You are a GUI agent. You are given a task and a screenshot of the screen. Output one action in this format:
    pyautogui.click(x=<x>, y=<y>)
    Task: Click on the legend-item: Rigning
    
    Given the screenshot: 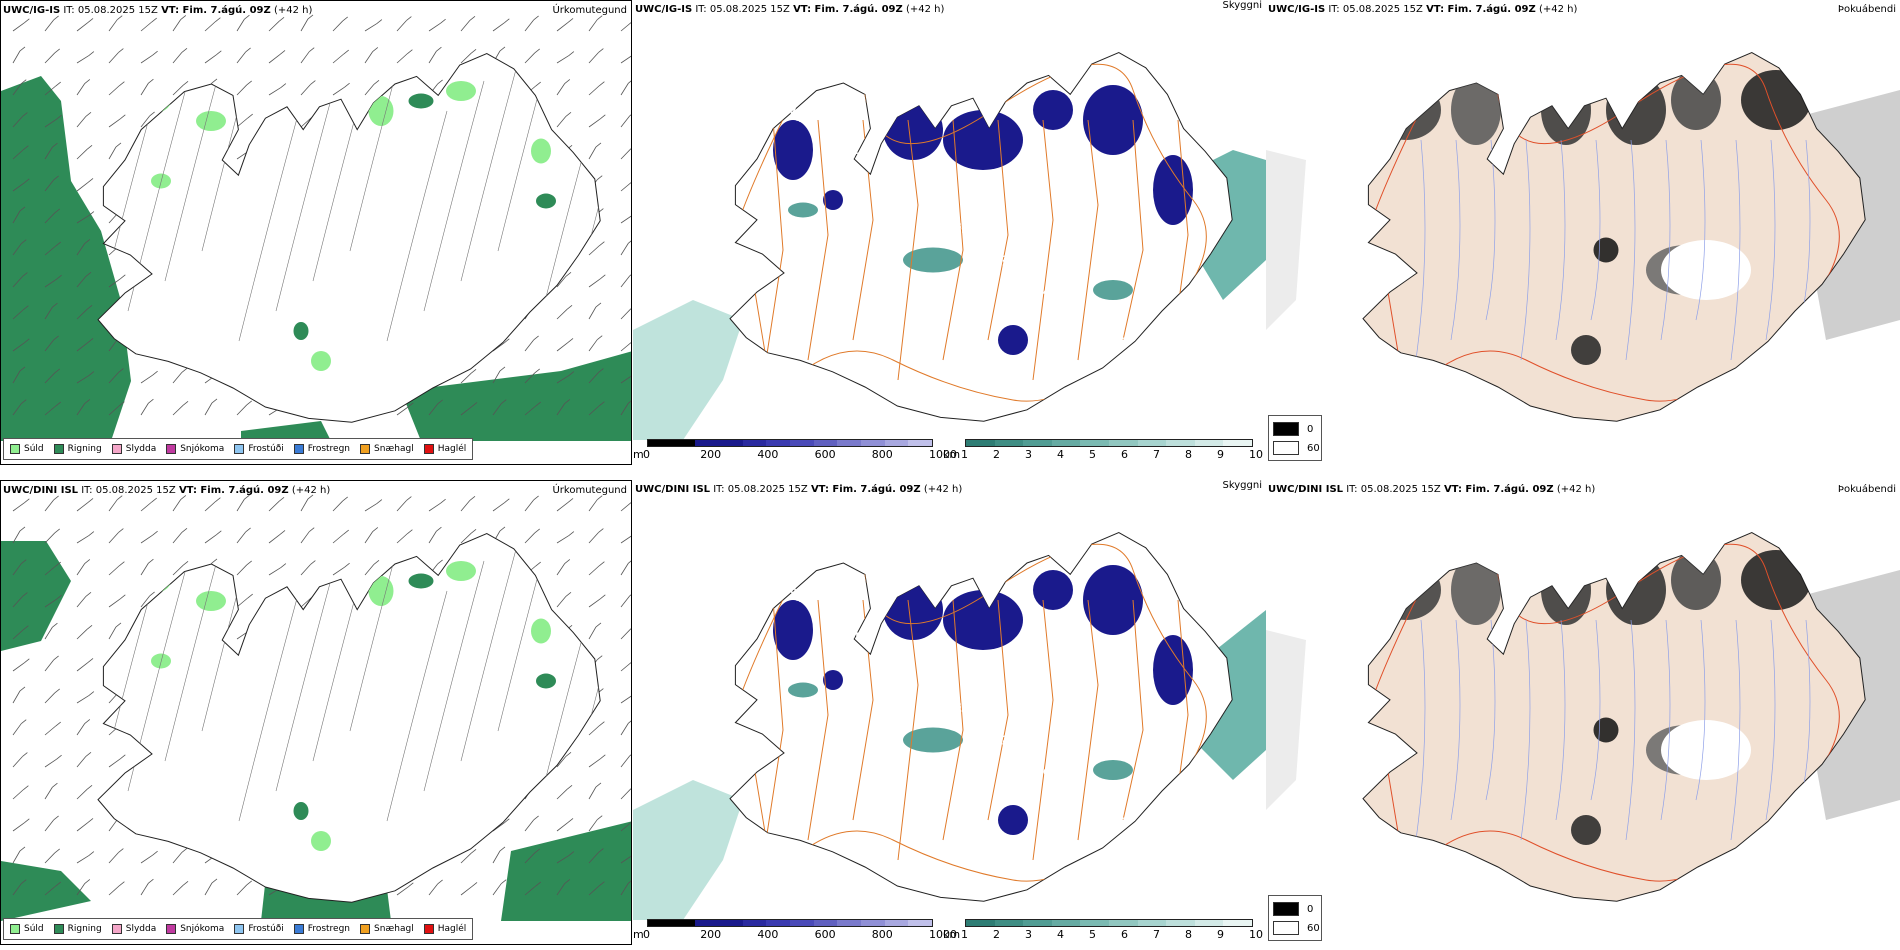 What is the action you would take?
    pyautogui.click(x=77, y=449)
    